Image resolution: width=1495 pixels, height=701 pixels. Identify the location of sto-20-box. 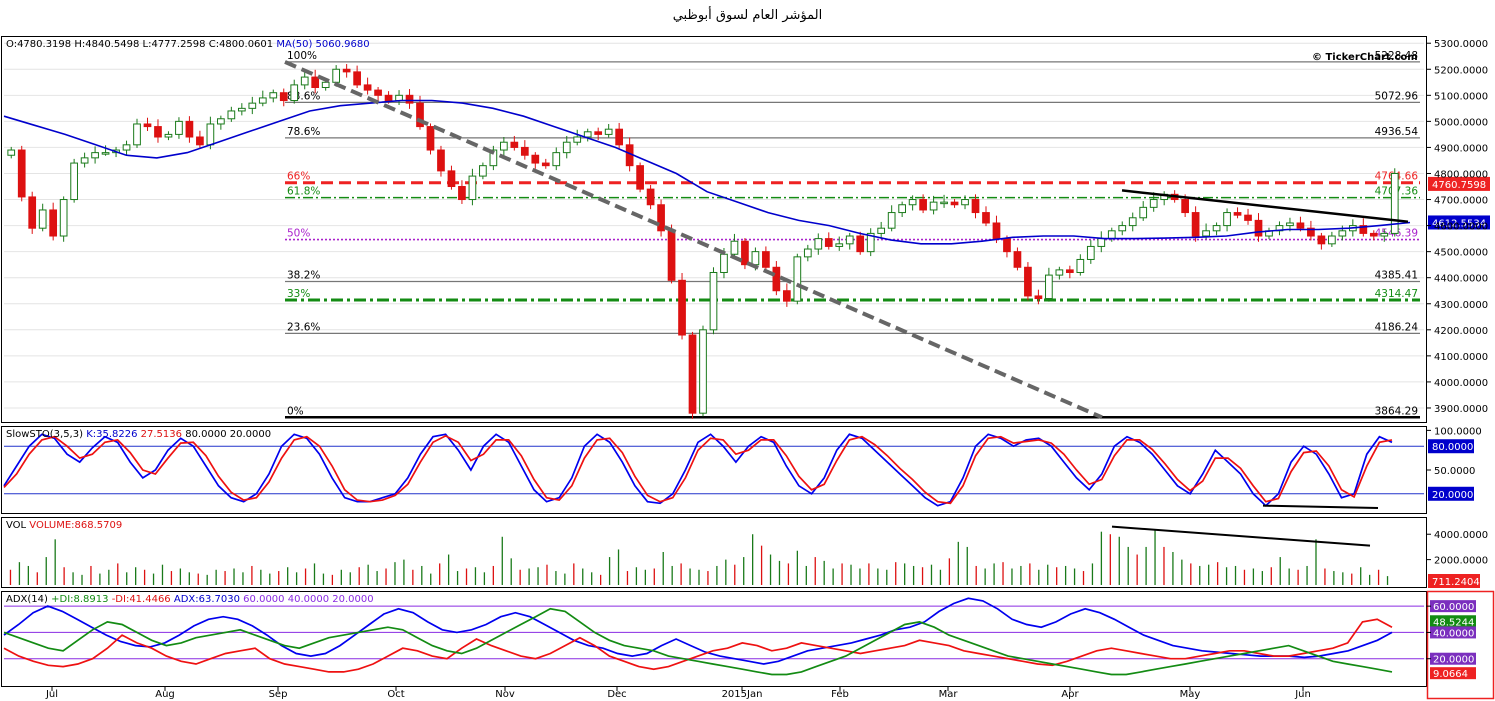
(1451, 493).